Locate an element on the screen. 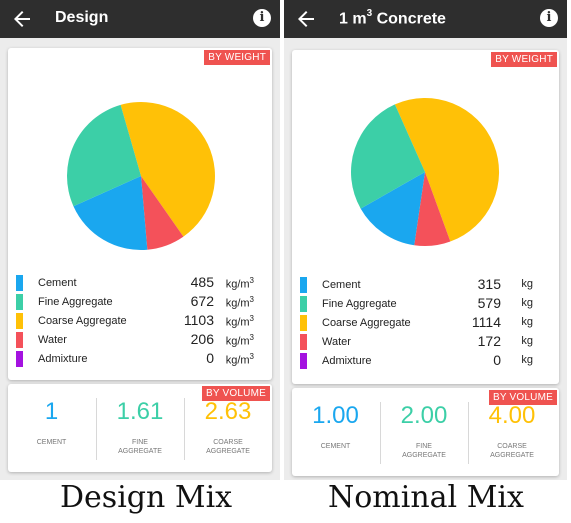 The height and width of the screenshot is (523, 571). app-bar: 1 m3 Concrete i is located at coordinates (425, 19).